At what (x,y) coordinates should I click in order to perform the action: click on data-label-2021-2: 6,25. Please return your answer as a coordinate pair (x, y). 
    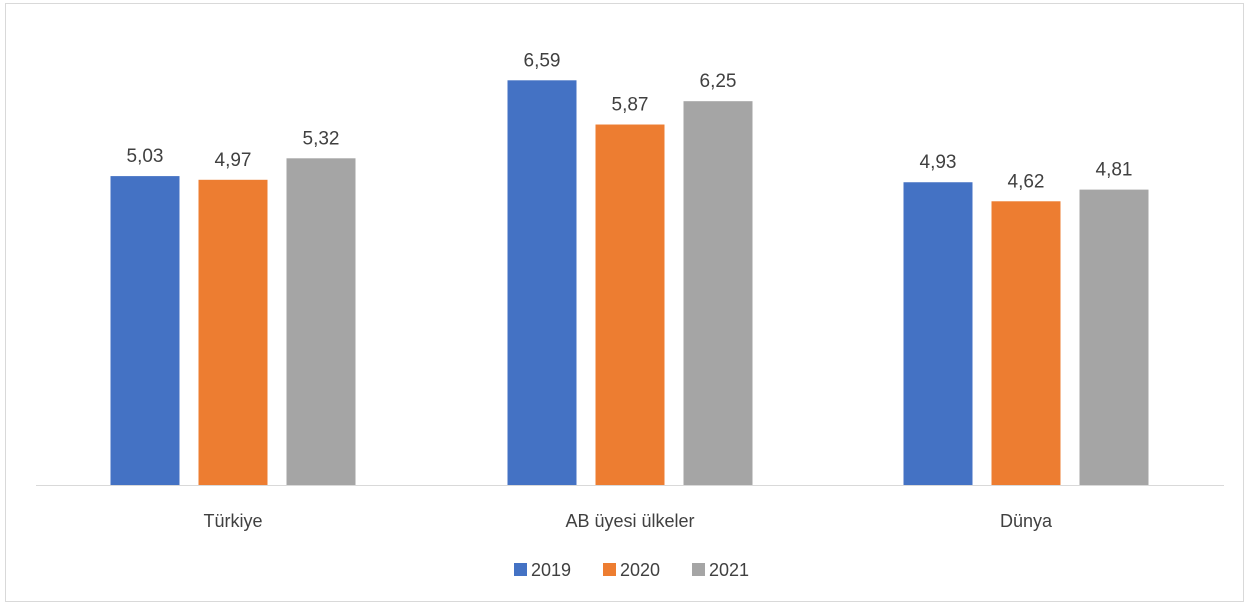
    Looking at the image, I should click on (718, 81).